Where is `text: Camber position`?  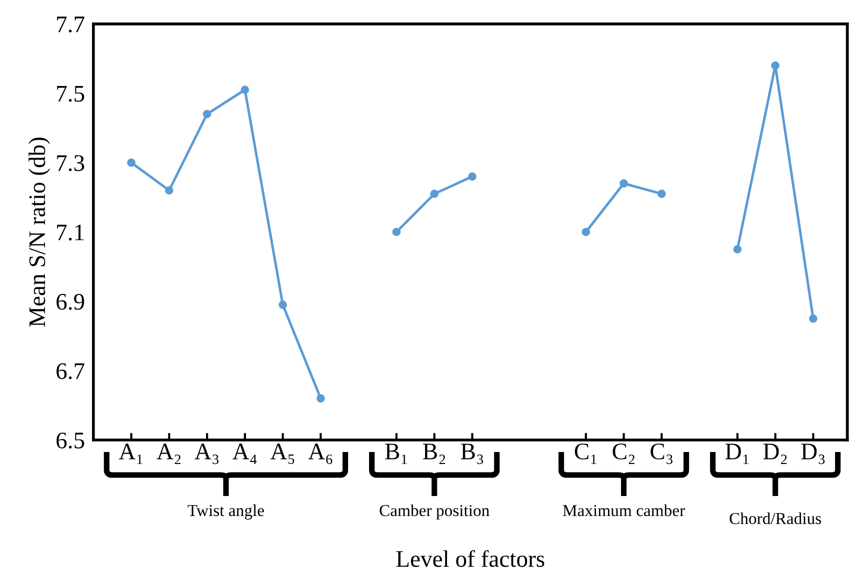 text: Camber position is located at coordinates (435, 512).